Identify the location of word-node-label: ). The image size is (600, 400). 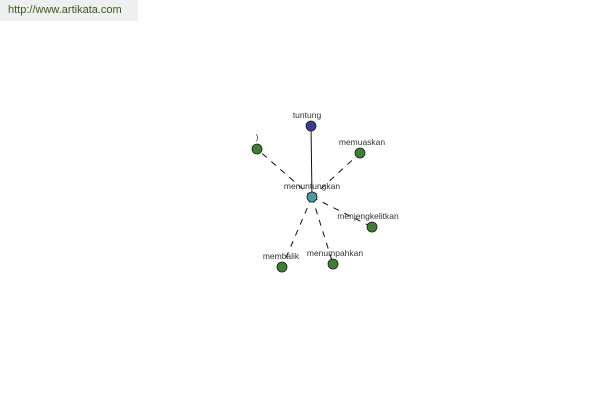
(257, 137).